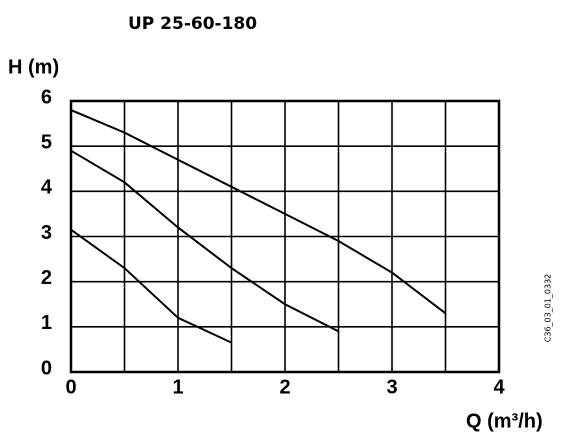 The height and width of the screenshot is (438, 566). What do you see at coordinates (284, 387) in the screenshot?
I see `x-tick-label: 2` at bounding box center [284, 387].